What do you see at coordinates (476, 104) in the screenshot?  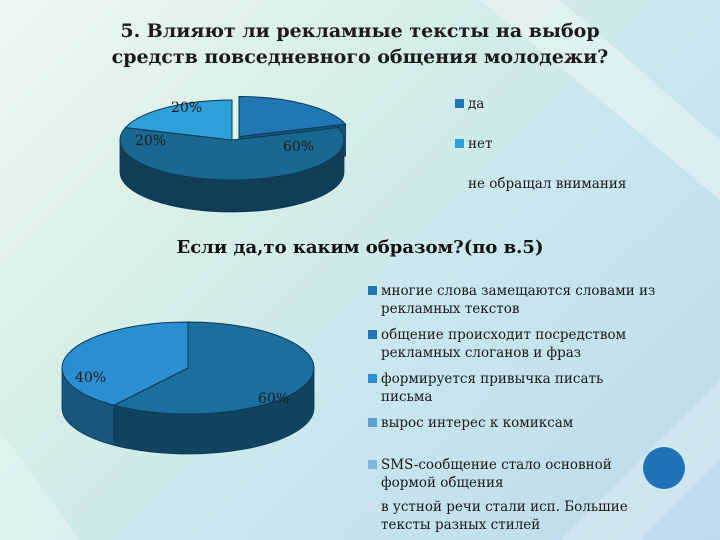 I see `legend1-label-yes: да` at bounding box center [476, 104].